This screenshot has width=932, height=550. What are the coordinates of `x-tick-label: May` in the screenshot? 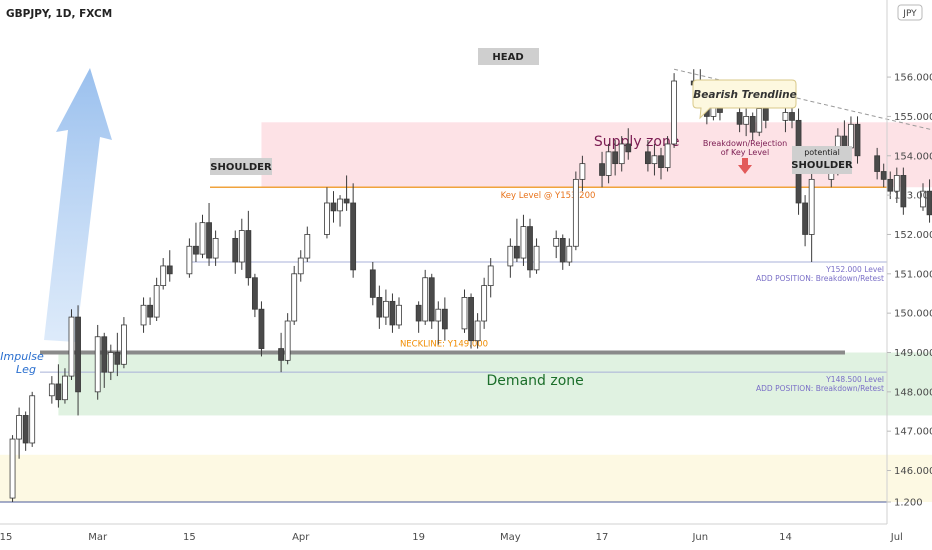 It's located at (510, 537).